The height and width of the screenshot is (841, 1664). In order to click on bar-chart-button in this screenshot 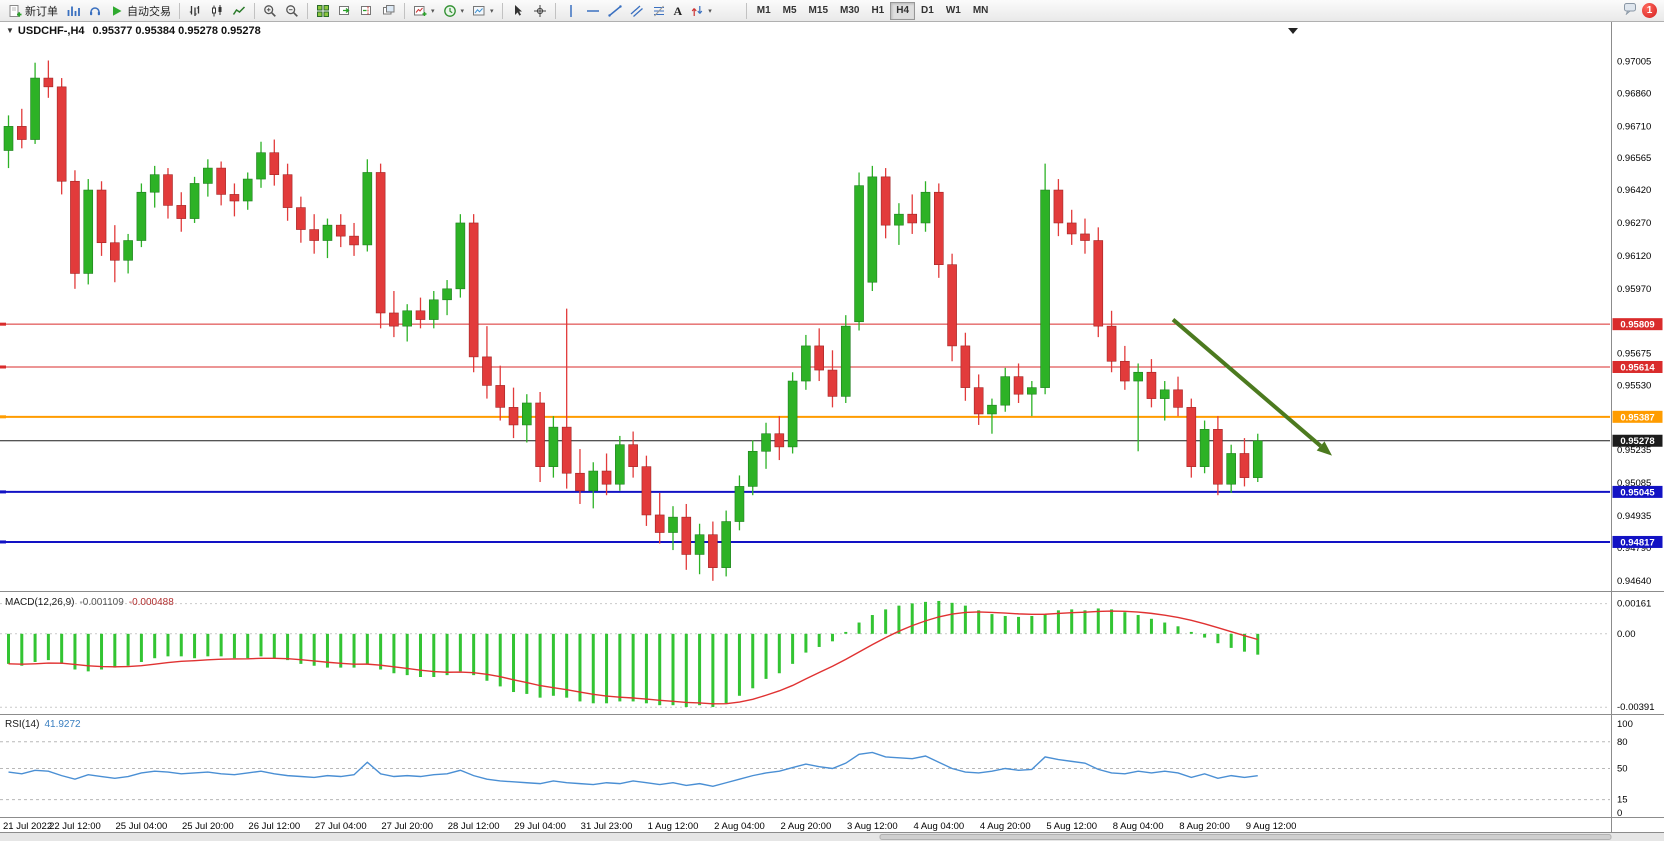, I will do `click(195, 11)`.